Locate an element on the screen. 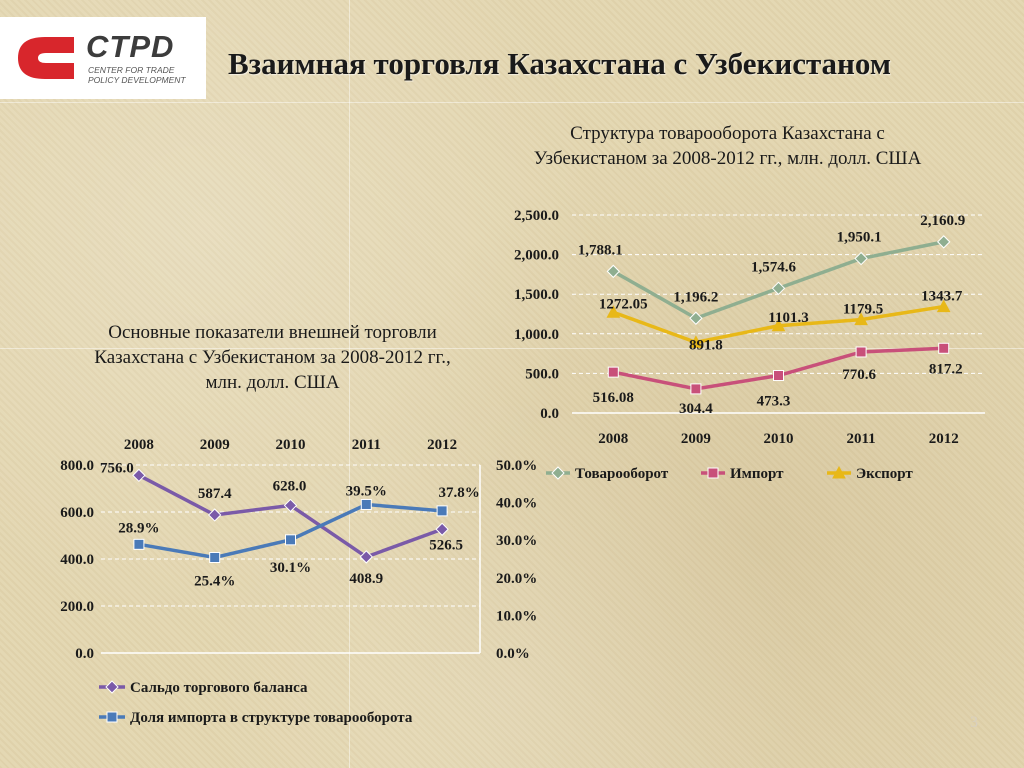 This screenshot has width=1024, height=768. data-label-turnover: 1,574.6 is located at coordinates (774, 267).